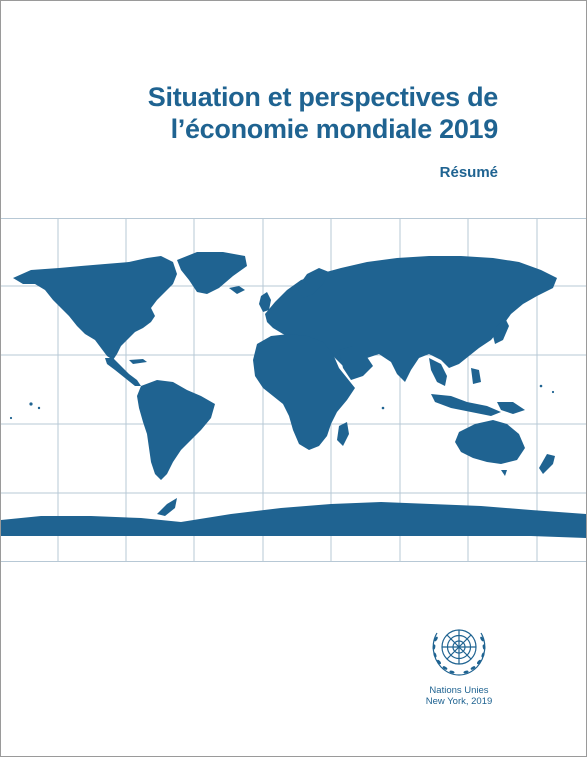 The image size is (587, 757). I want to click on un-emblem-icon, so click(459, 652).